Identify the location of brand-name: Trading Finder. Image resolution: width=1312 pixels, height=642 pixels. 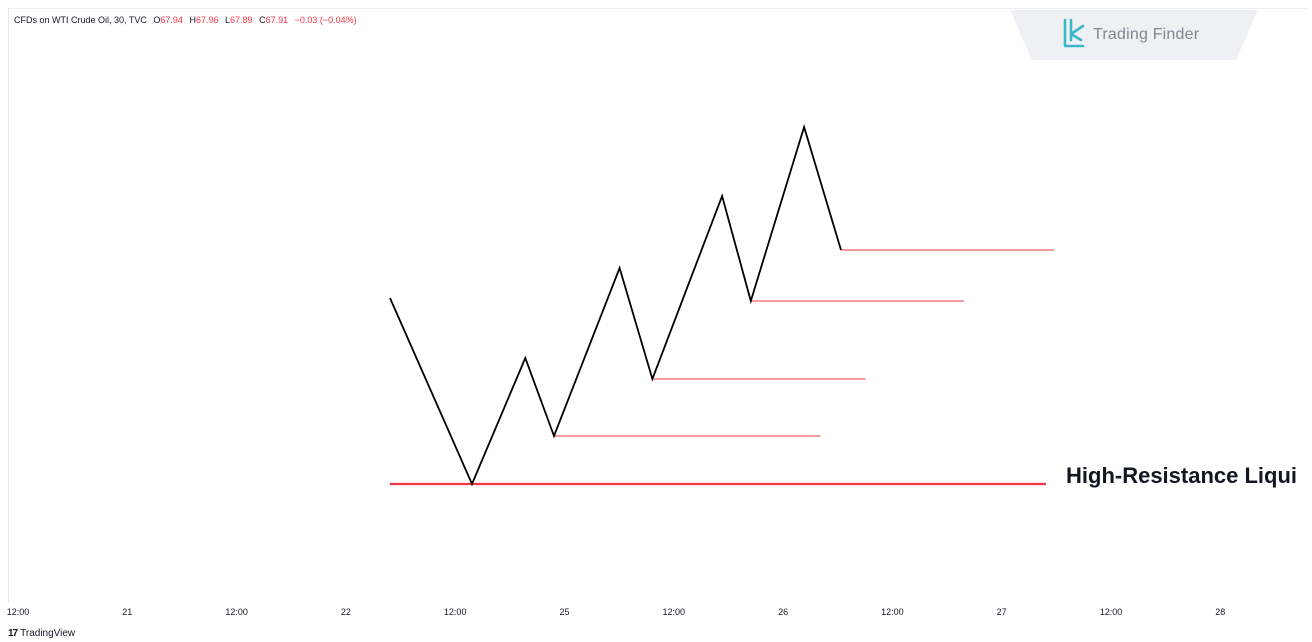
(1146, 34).